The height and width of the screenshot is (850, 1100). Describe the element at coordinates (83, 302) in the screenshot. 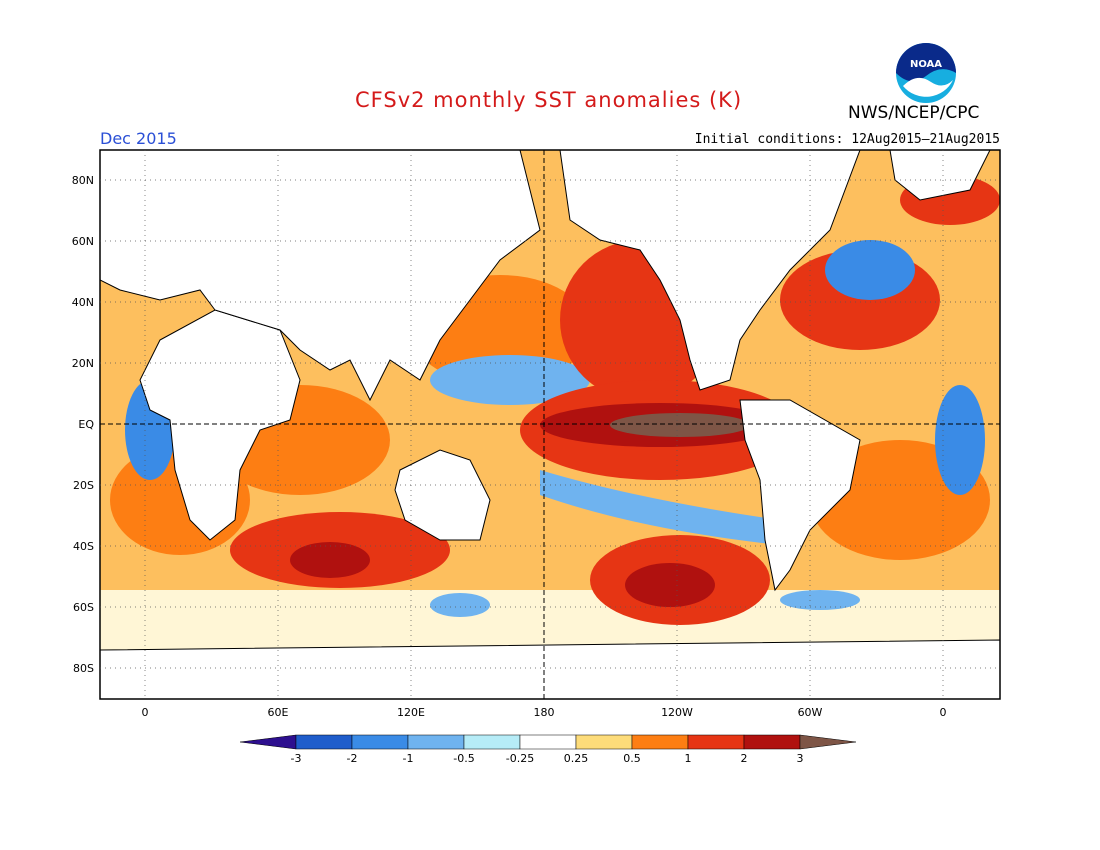

I see `lat-tick: 40N` at that location.